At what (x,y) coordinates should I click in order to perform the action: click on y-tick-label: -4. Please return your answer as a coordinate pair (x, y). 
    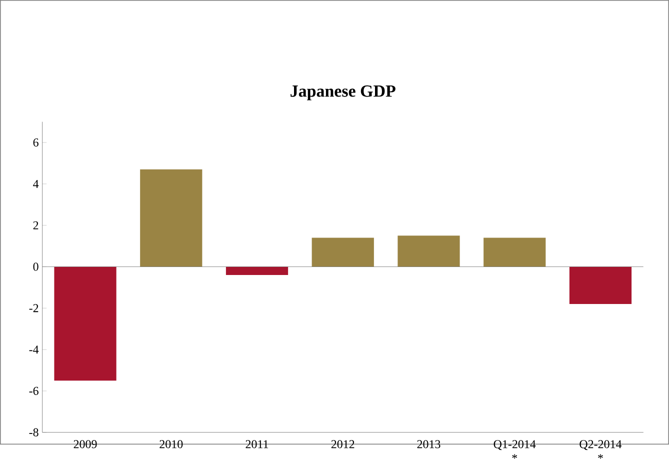
    Looking at the image, I should click on (34, 349).